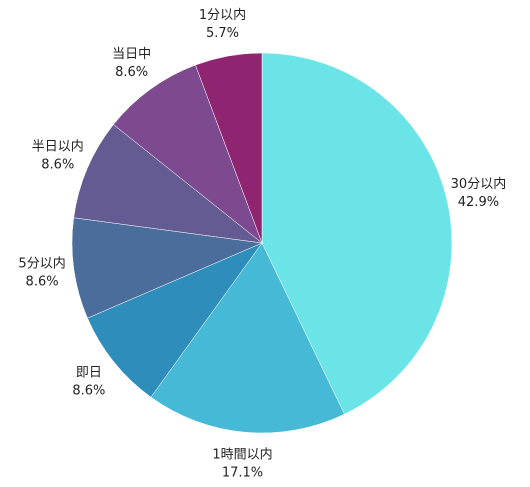  What do you see at coordinates (242, 473) in the screenshot?
I see `slice-value-label: 17.1%` at bounding box center [242, 473].